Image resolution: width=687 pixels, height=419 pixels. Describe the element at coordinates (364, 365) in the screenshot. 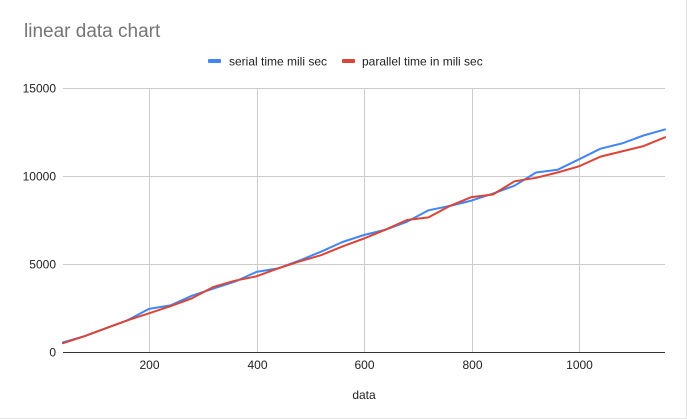

I see `x-tick-label: 600` at that location.